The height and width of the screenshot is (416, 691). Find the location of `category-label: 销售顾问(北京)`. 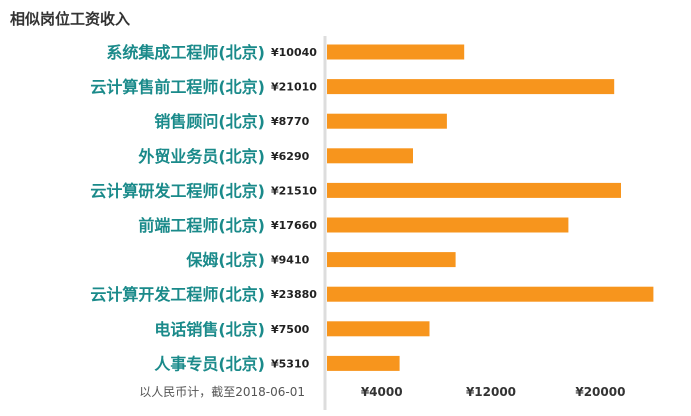

category-label: 销售顾问(北京) is located at coordinates (209, 121).